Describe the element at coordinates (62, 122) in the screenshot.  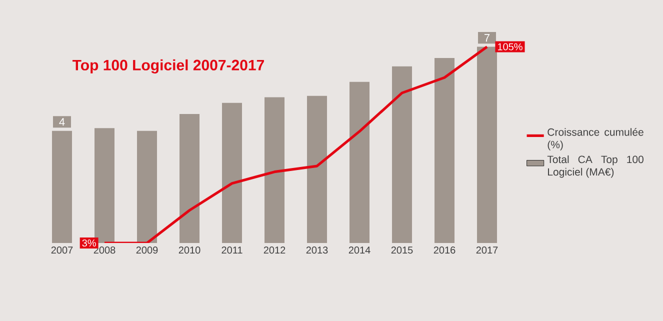
I see `data-label: 4` at that location.